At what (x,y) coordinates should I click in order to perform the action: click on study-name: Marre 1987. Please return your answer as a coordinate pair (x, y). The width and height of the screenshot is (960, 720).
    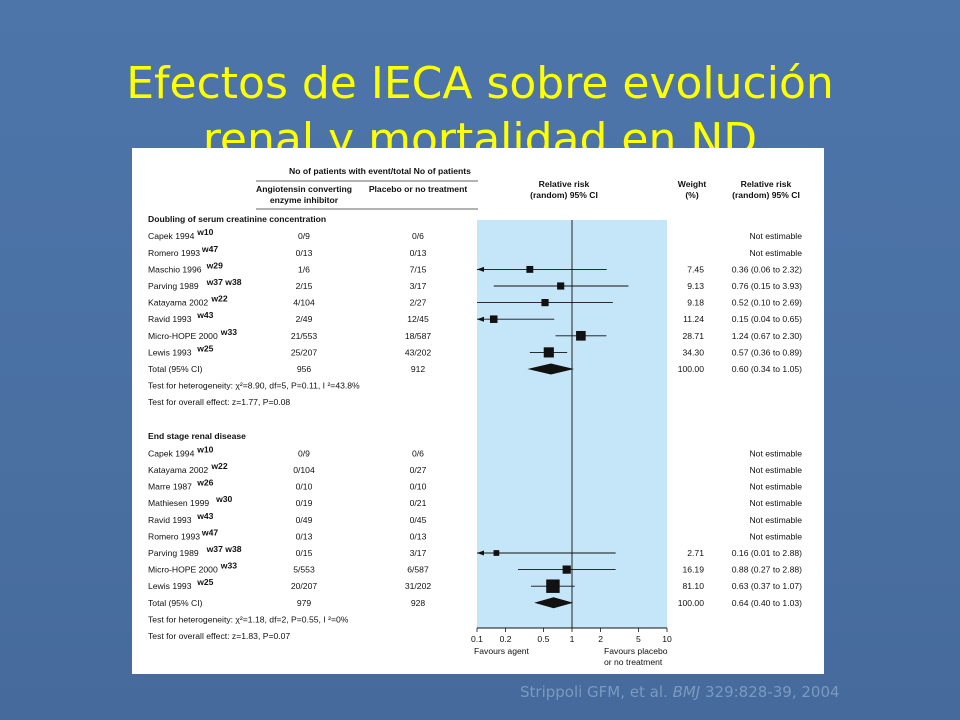
    Looking at the image, I should click on (170, 487).